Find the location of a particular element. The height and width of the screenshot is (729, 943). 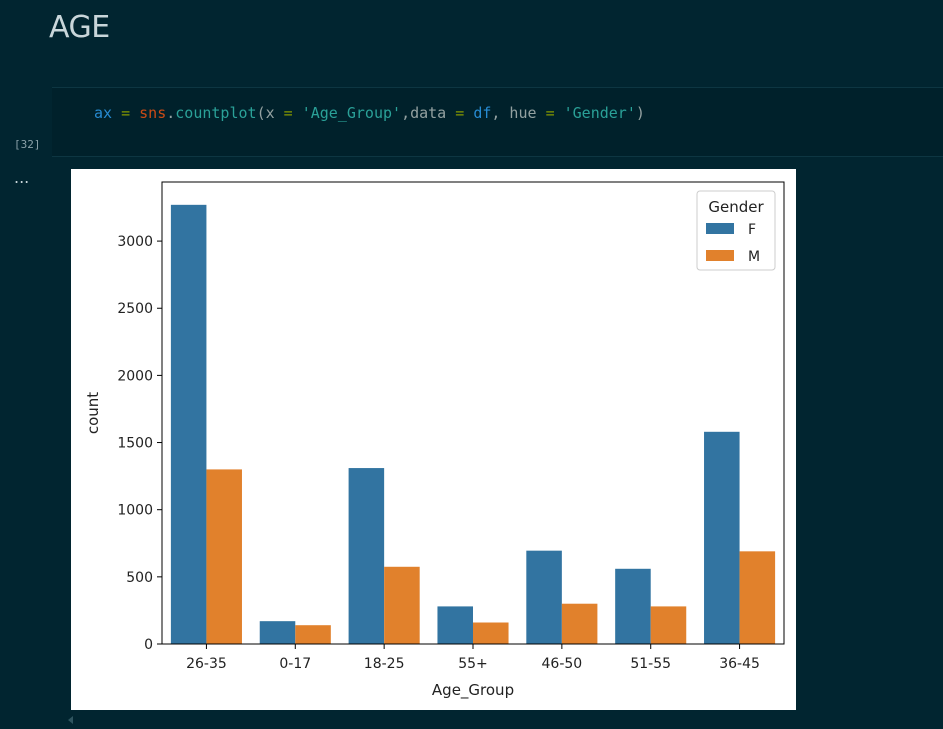

x-tick-label: 55+ is located at coordinates (473, 664).